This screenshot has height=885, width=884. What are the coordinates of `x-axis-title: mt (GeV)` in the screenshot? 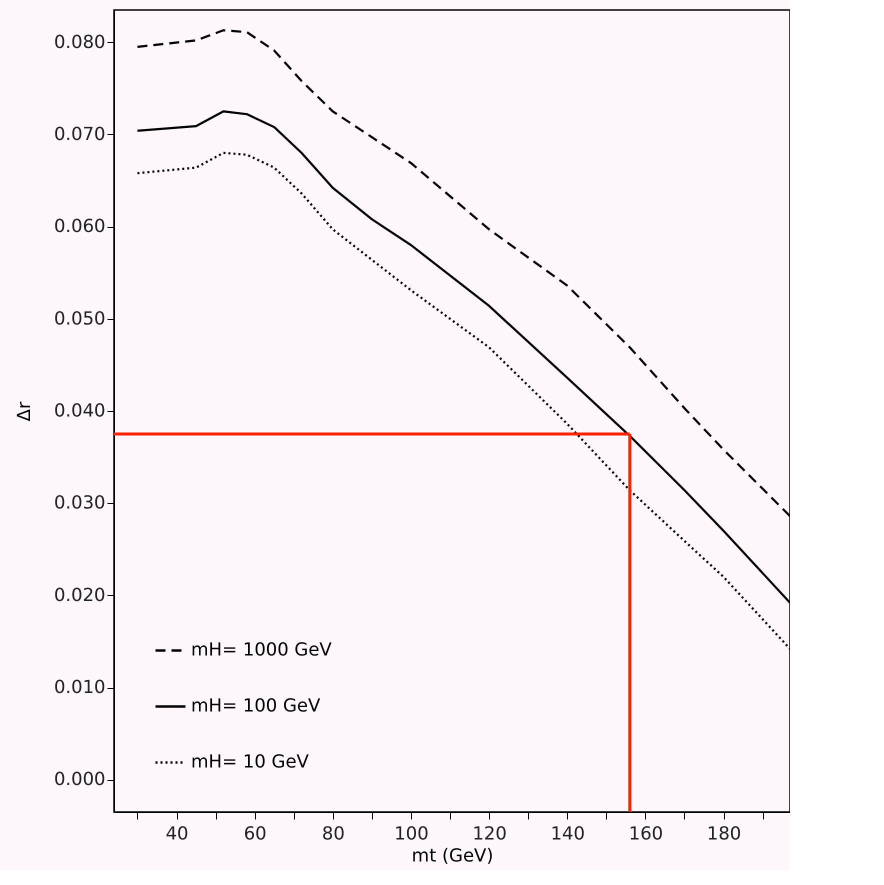 It's located at (453, 856).